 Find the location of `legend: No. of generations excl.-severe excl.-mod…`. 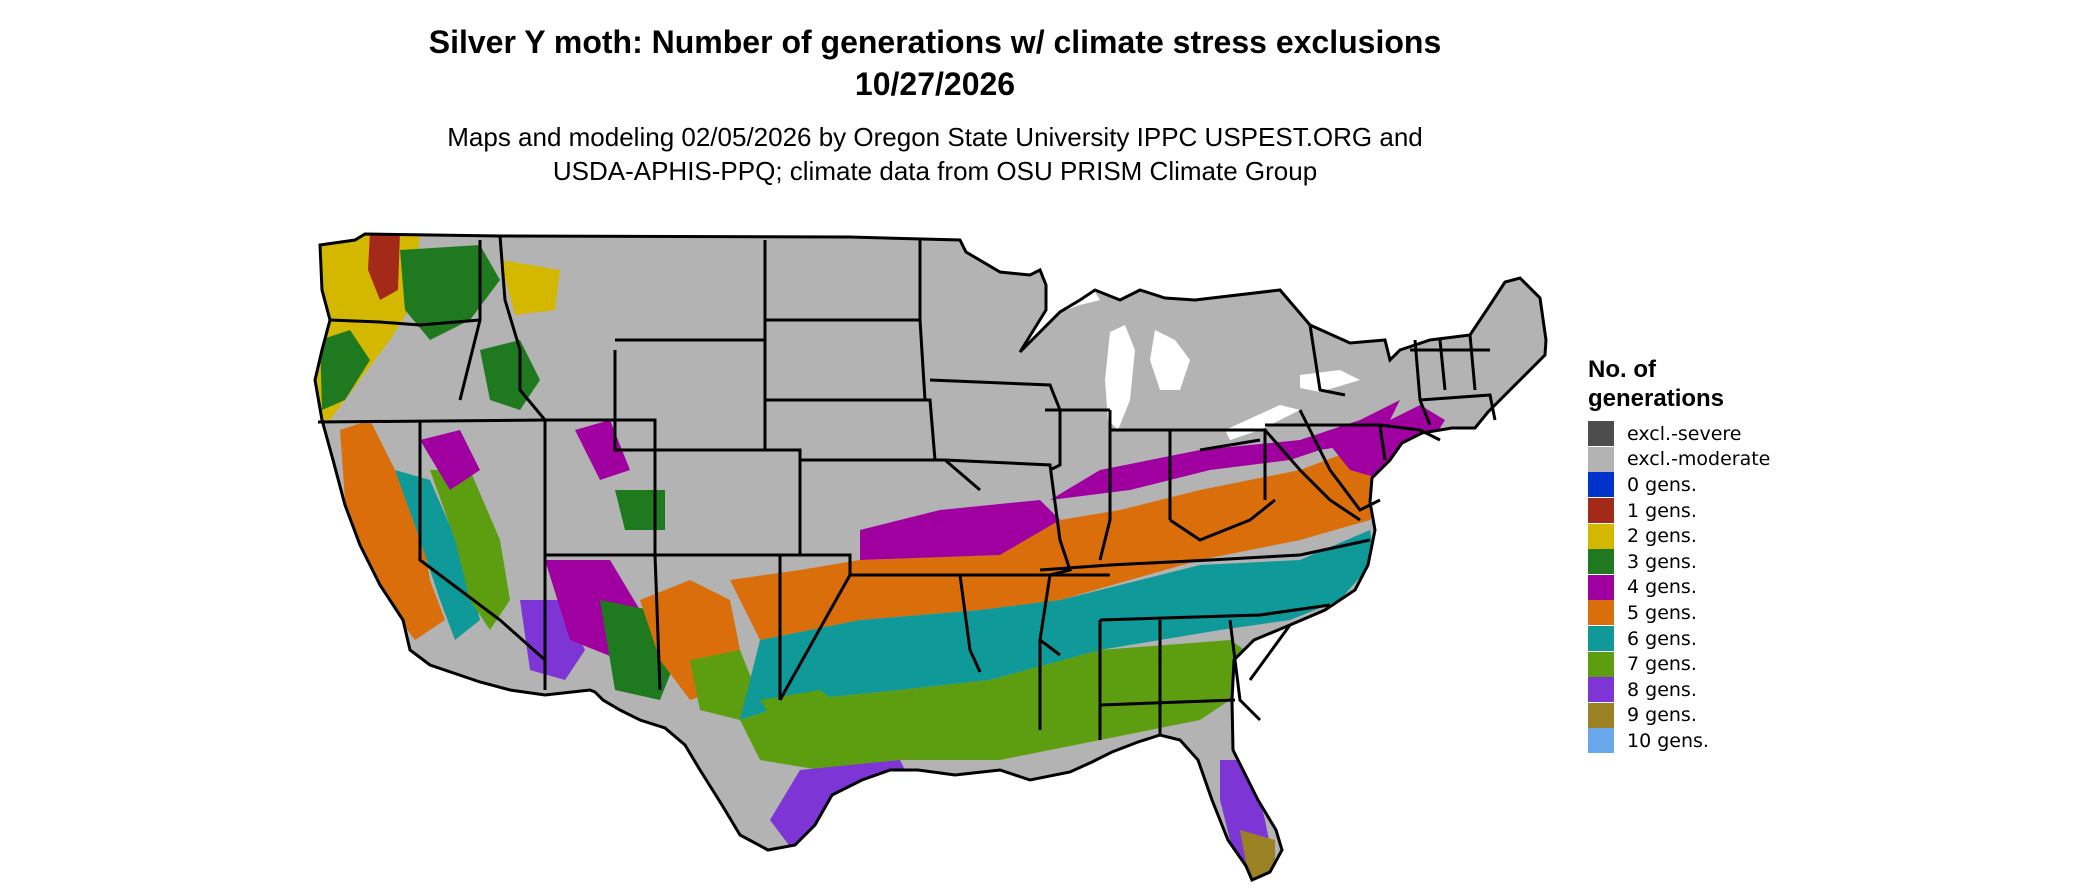

legend: No. of generations excl.-severe excl.-mod… is located at coordinates (1738, 554).